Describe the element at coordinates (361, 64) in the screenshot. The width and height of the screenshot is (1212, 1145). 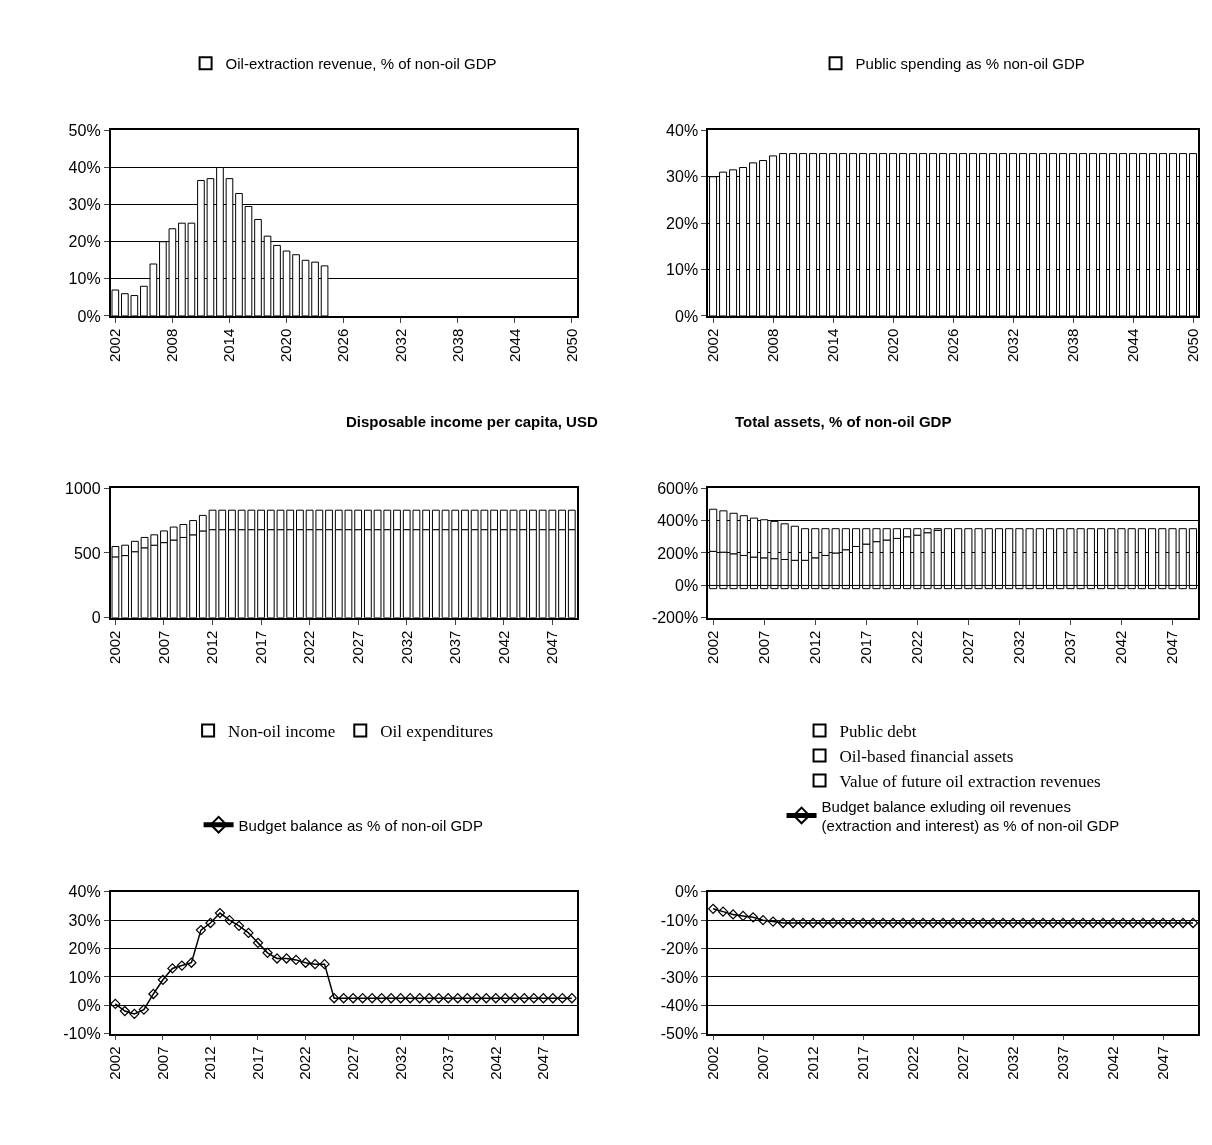
I see `legend-label: Oil-extraction revenue, % of non-oil GDP` at that location.